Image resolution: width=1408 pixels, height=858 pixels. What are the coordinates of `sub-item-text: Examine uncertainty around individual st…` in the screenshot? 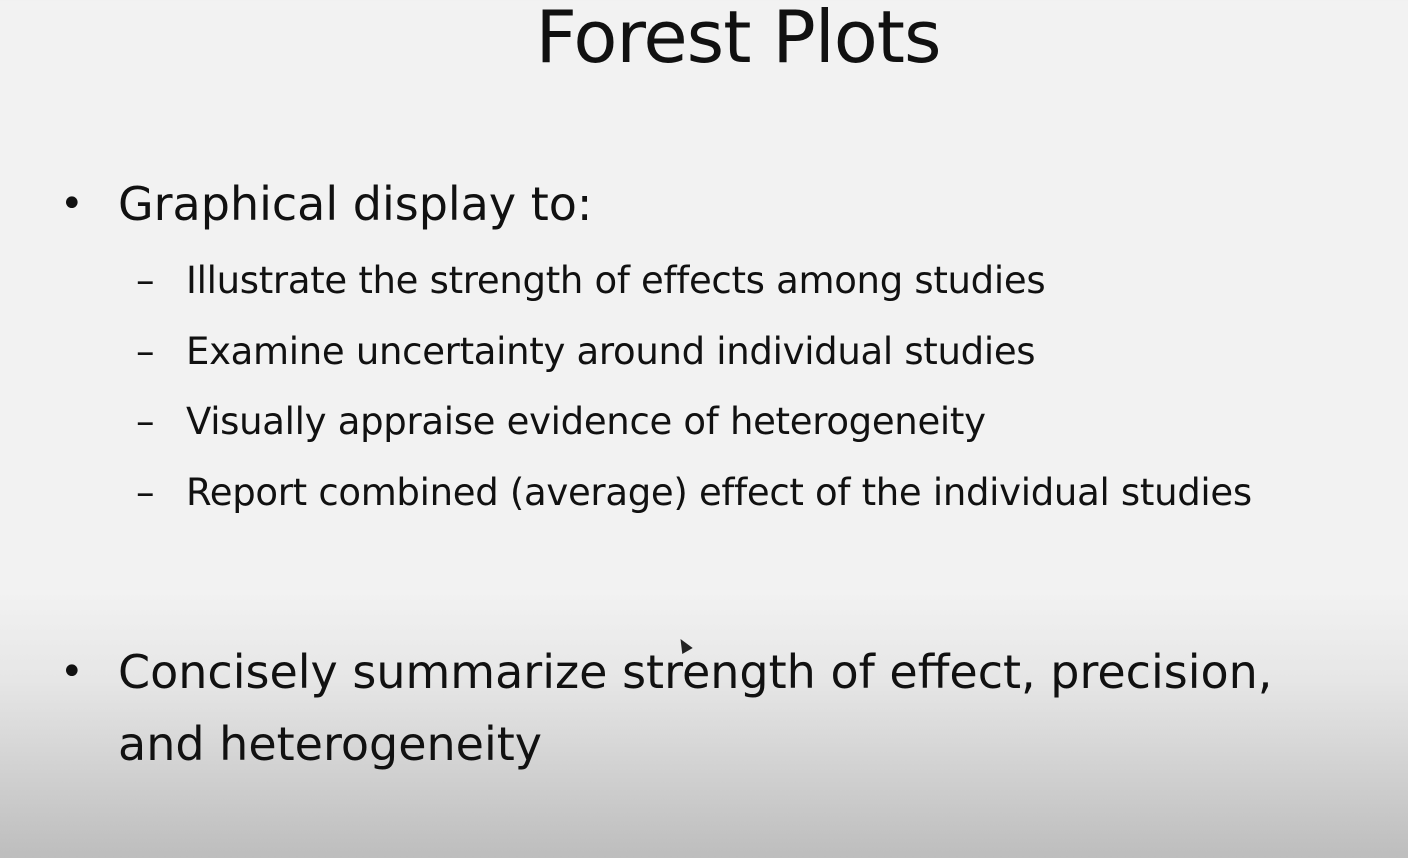 It's located at (611, 351).